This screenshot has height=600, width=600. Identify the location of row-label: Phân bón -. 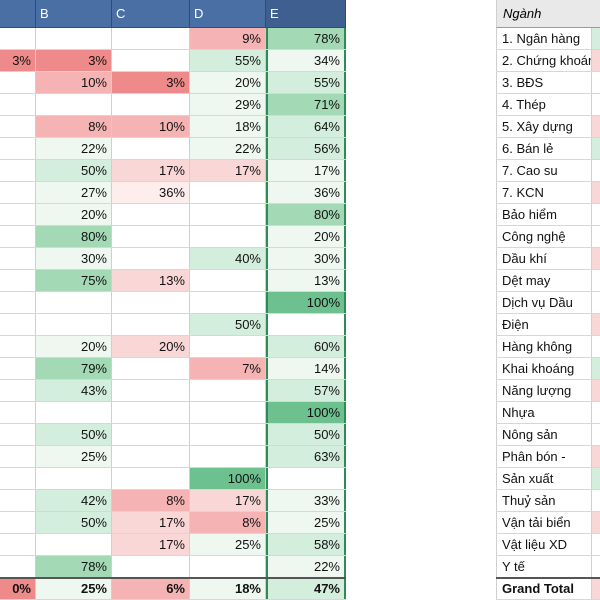
(544, 457).